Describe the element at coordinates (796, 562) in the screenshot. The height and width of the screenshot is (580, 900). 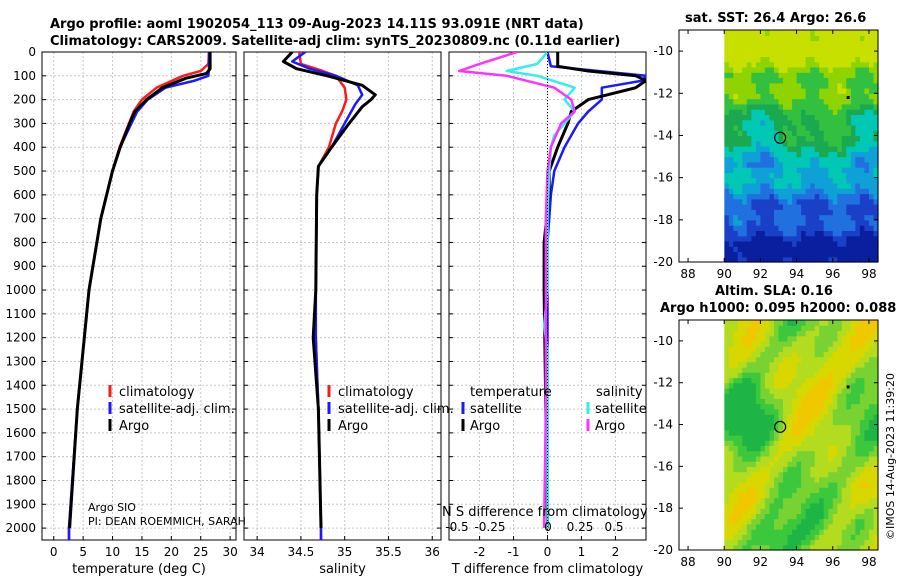
I see `map-lon-label: 94` at that location.